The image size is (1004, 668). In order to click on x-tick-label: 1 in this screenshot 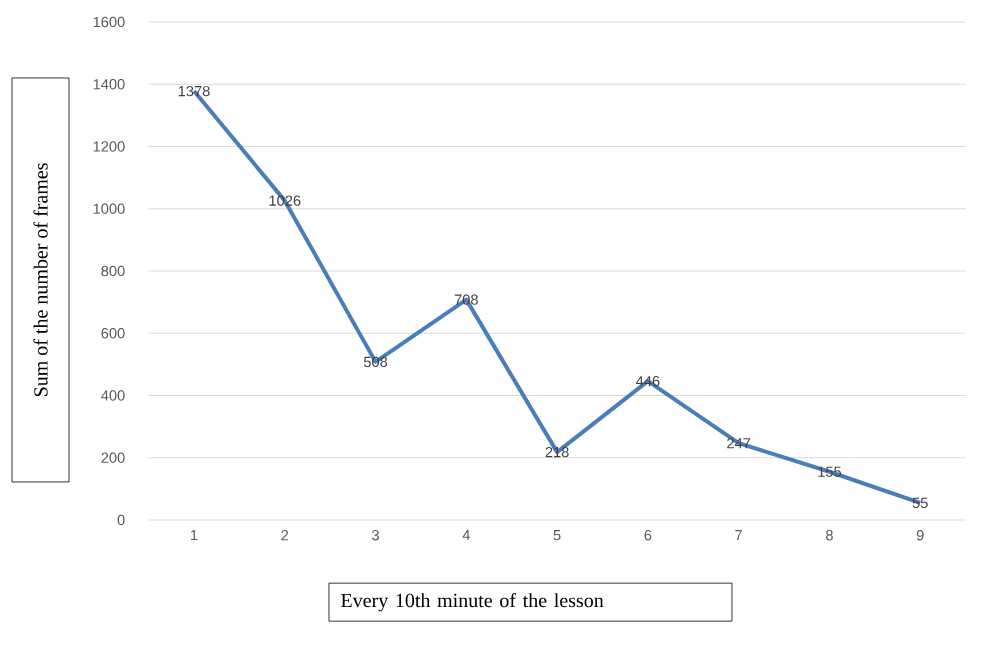, I will do `click(194, 535)`.